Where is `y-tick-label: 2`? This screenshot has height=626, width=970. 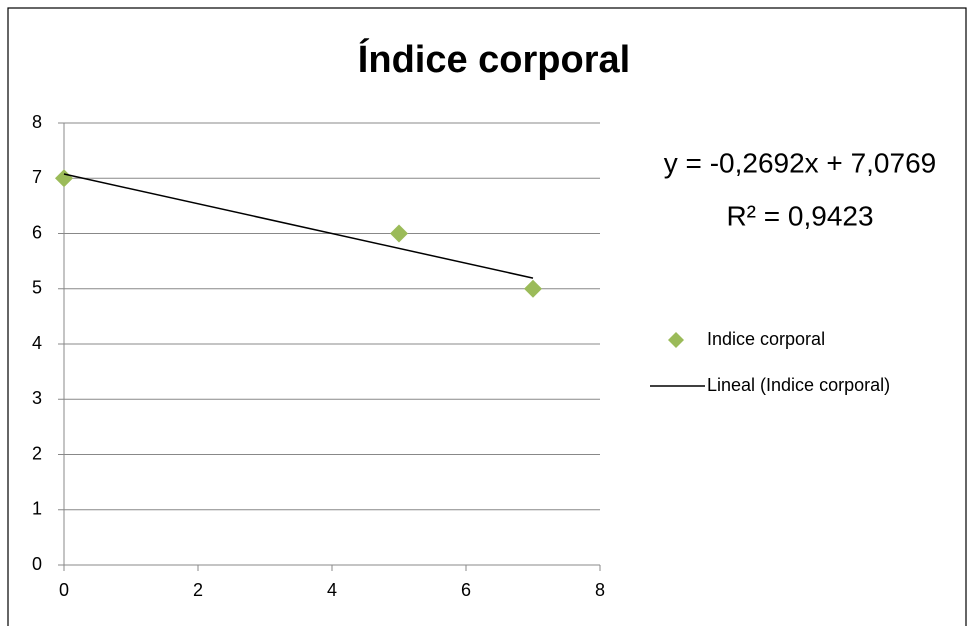 y-tick-label: 2 is located at coordinates (37, 453).